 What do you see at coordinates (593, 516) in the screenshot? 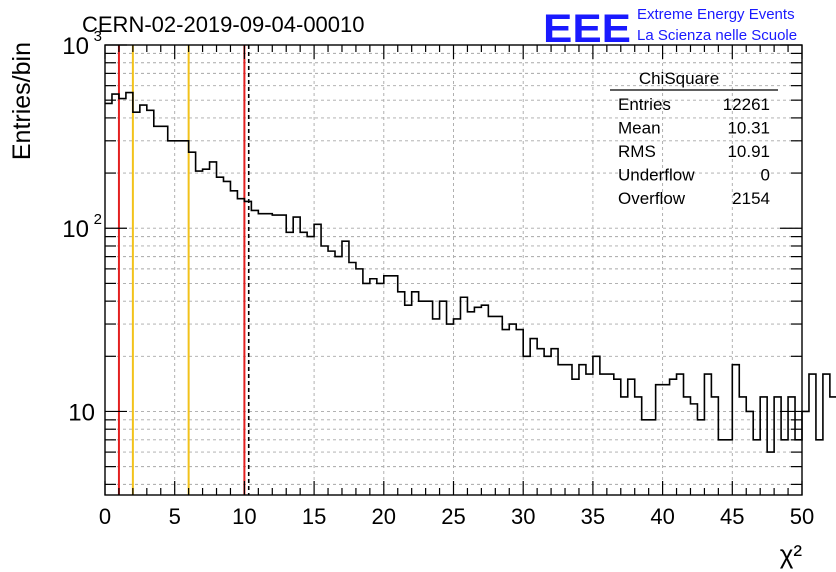
I see `x-tick-label: 35` at bounding box center [593, 516].